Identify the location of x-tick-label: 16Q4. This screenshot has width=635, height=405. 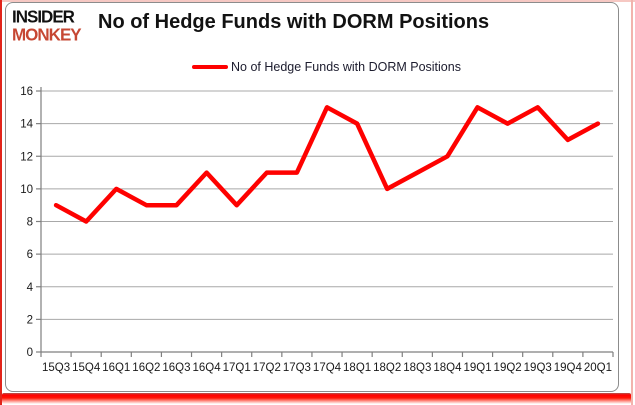
(207, 368).